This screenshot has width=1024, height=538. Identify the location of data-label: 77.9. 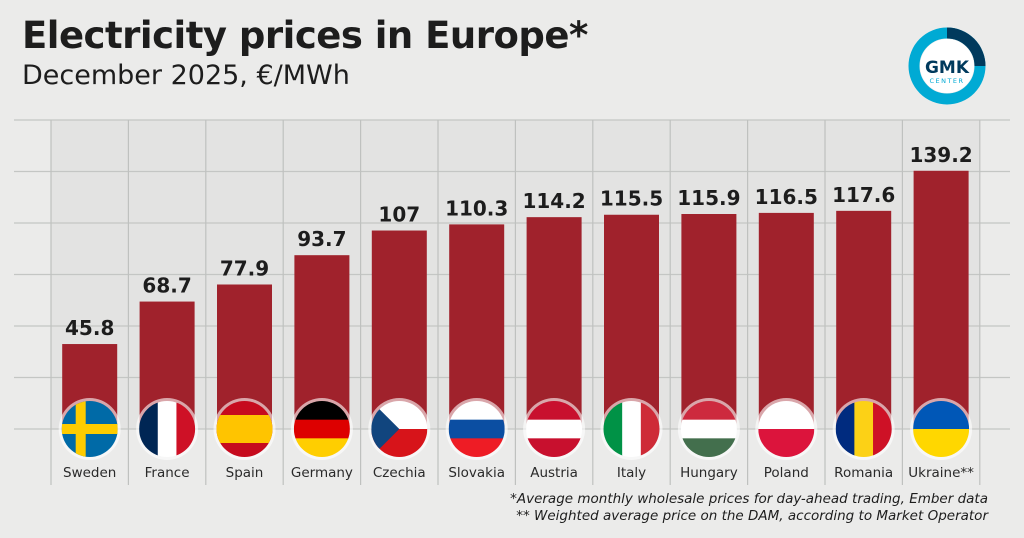
(244, 268).